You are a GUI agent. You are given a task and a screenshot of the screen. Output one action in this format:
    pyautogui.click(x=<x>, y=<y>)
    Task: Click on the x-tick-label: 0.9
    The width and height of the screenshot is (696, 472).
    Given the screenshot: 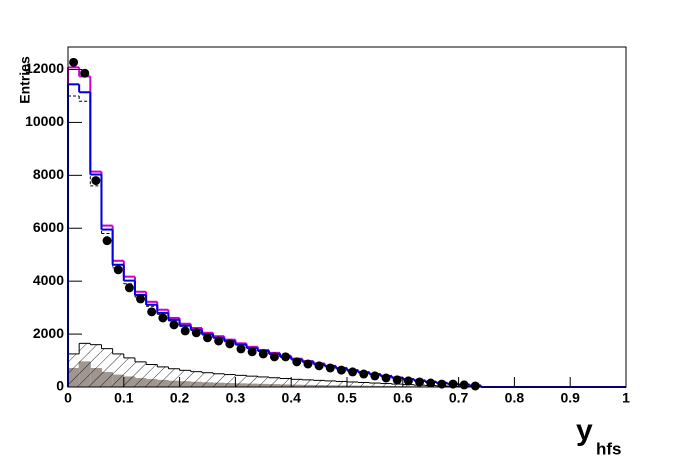 What is the action you would take?
    pyautogui.click(x=570, y=398)
    